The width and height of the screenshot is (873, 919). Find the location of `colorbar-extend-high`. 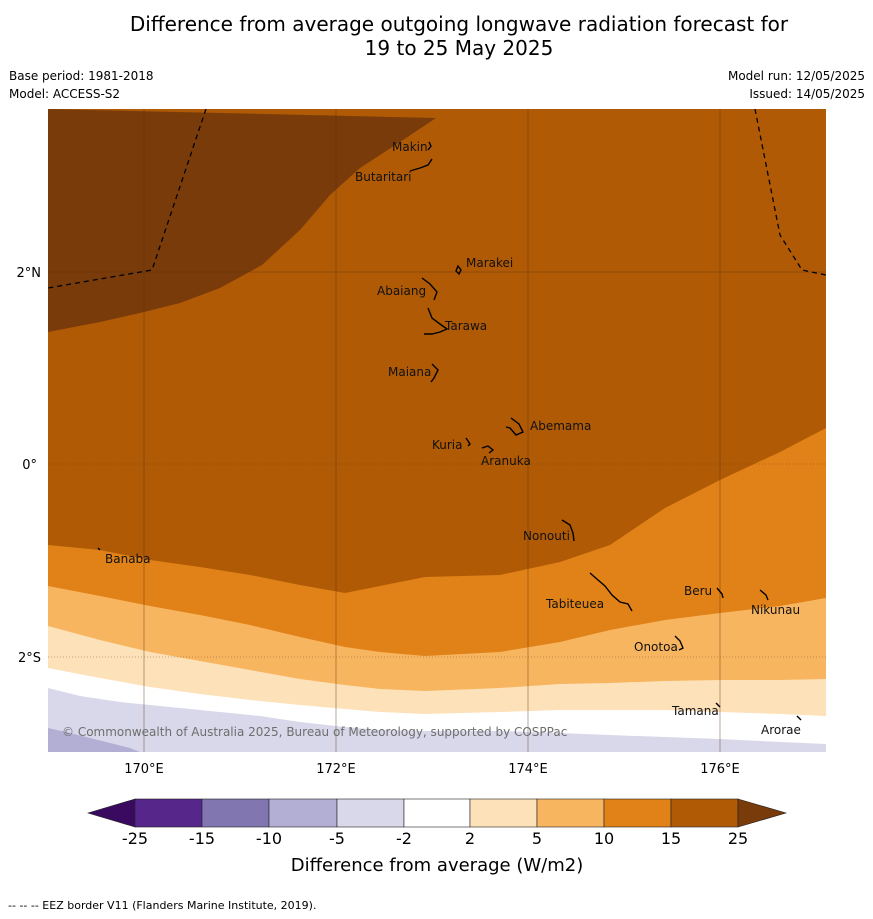

colorbar-extend-high is located at coordinates (762, 813).